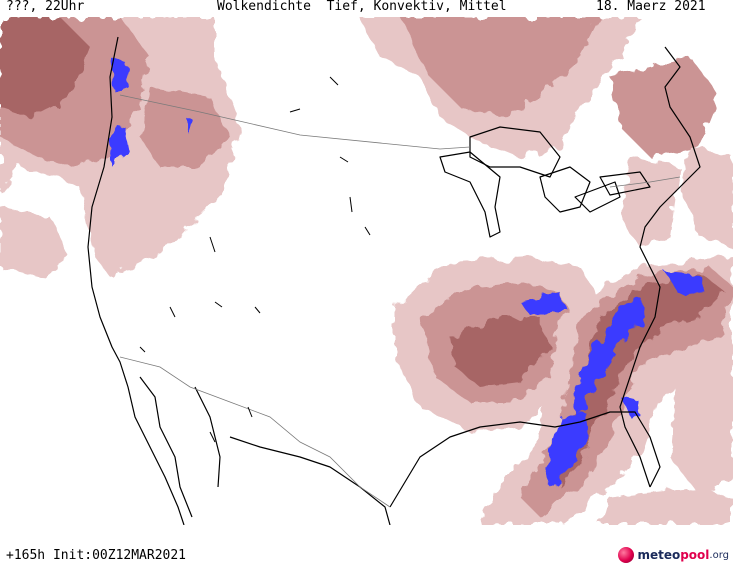 The width and height of the screenshot is (733, 566). What do you see at coordinates (96, 555) in the screenshot?
I see `forecast-info: +165h Init:00Z12MAR2021` at bounding box center [96, 555].